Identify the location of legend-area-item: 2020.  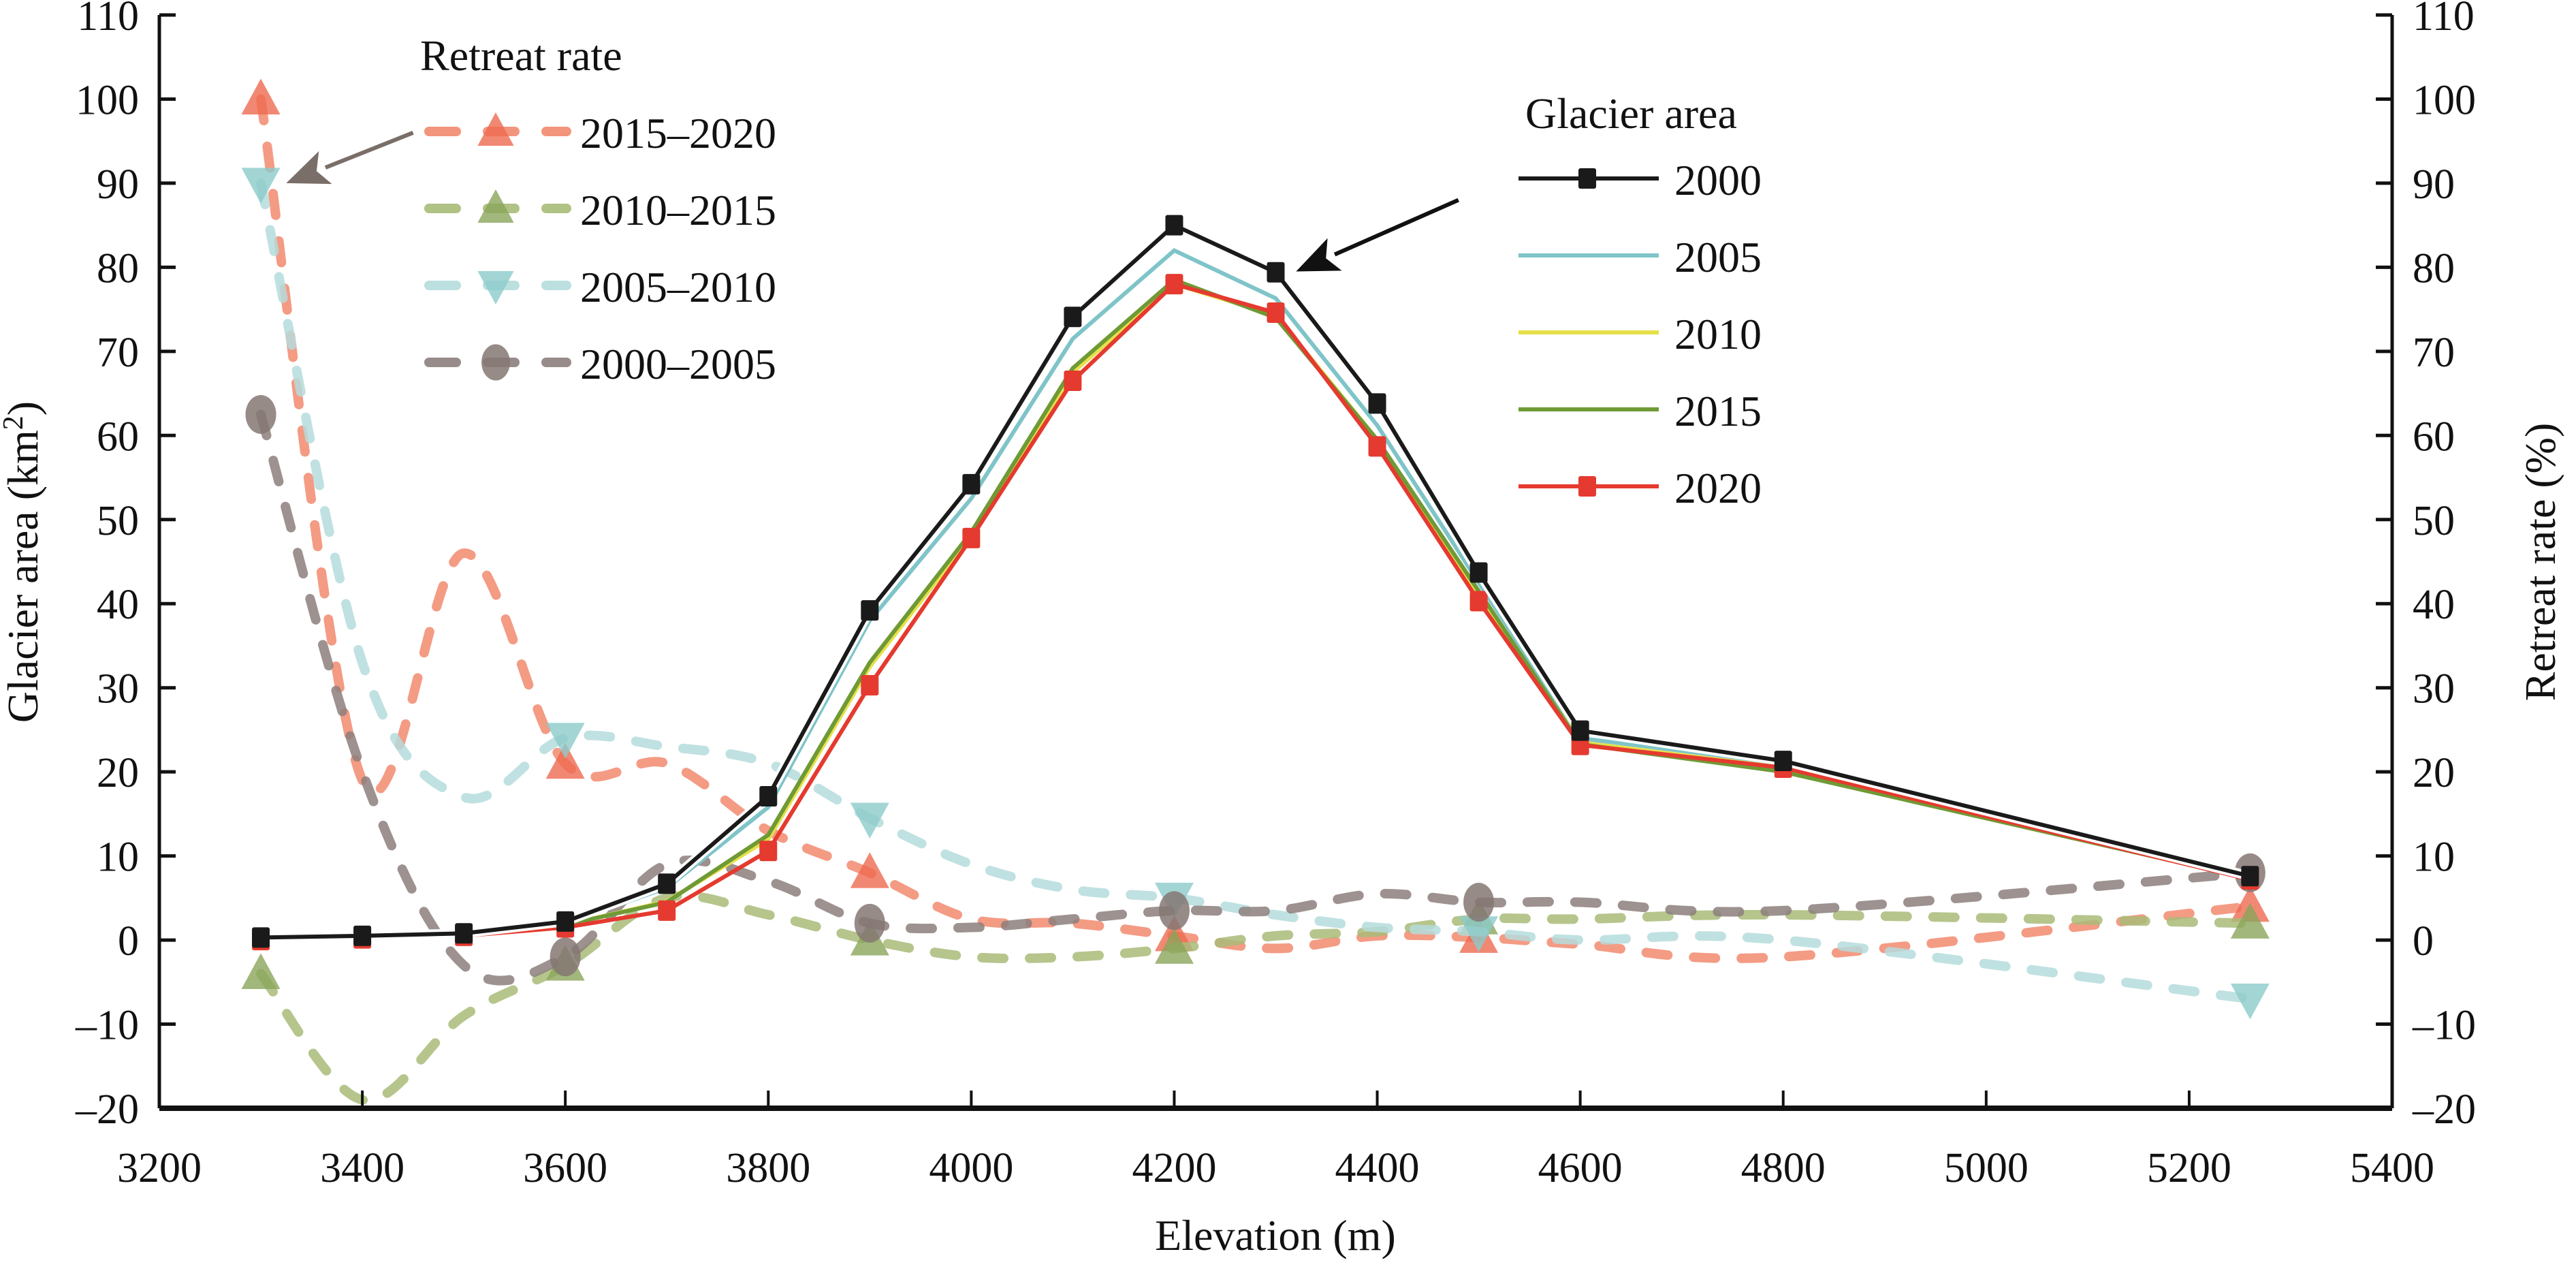
(1640, 488).